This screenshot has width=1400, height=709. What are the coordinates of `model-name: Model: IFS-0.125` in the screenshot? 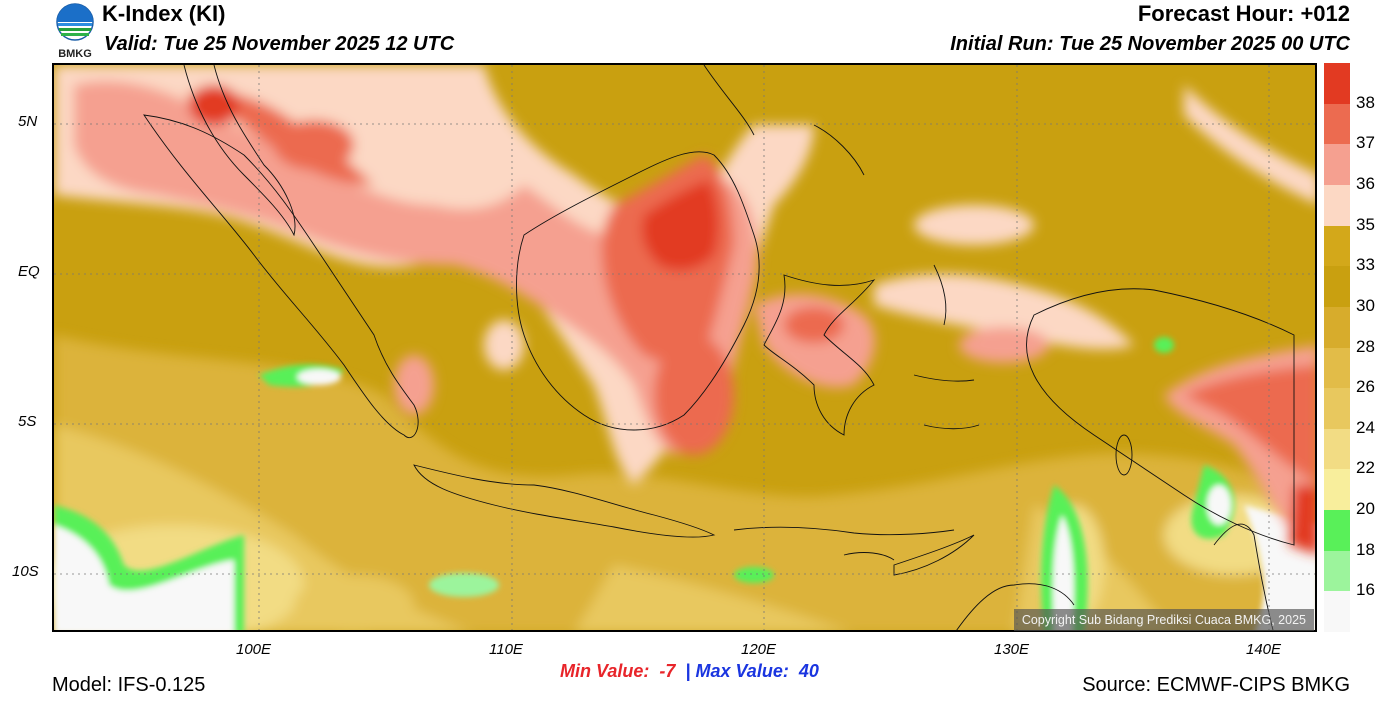 It's located at (129, 685).